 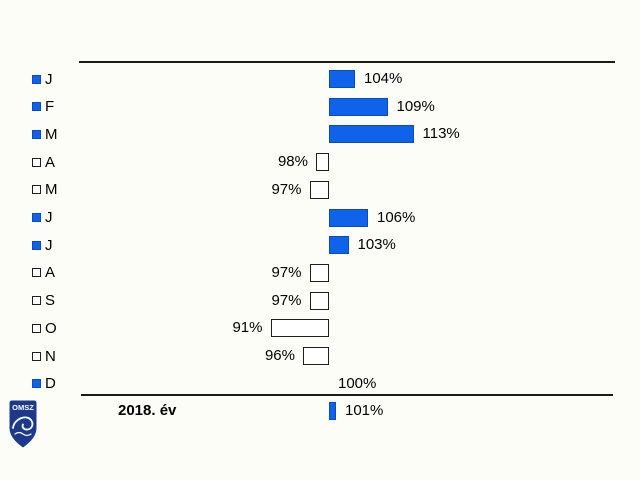 What do you see at coordinates (376, 245) in the screenshot?
I see `value-label: 103%` at bounding box center [376, 245].